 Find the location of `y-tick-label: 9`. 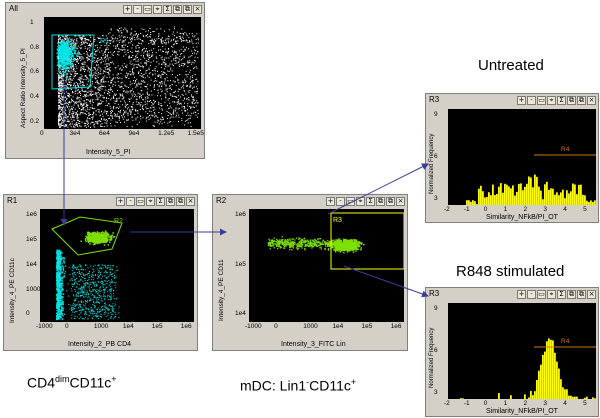

y-tick-label: 9 is located at coordinates (436, 114).